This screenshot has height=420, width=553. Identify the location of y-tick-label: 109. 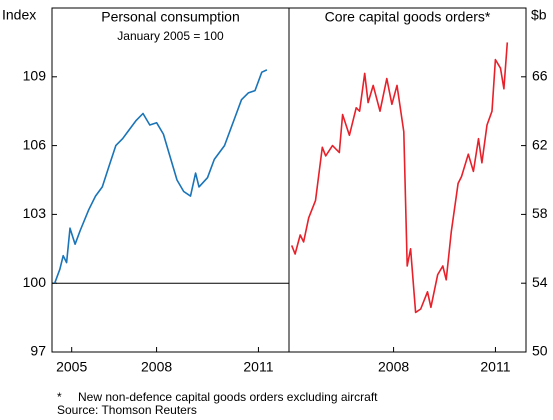
(35, 76).